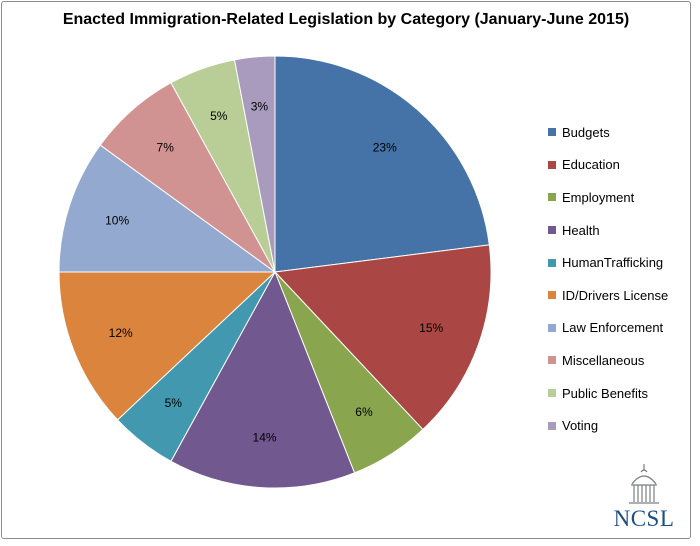 Image resolution: width=700 pixels, height=546 pixels. What do you see at coordinates (581, 230) in the screenshot?
I see `legend-label: Health` at bounding box center [581, 230].